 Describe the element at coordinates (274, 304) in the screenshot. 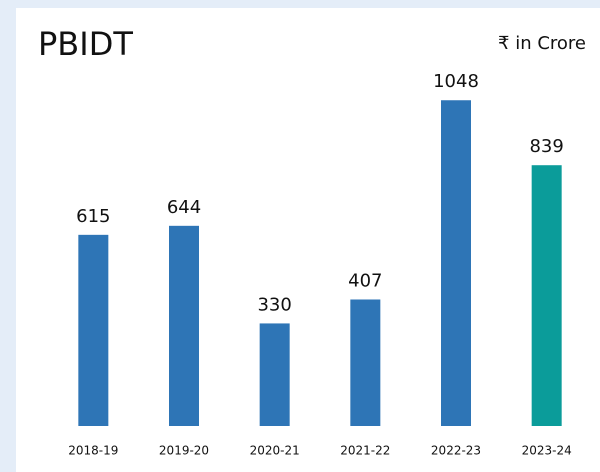

I see `data-label: 330` at that location.